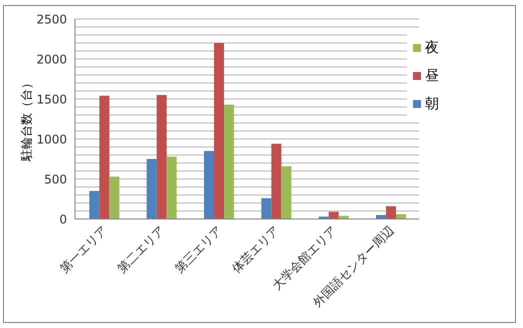  I want to click on legend-label: 昼, so click(432, 76).